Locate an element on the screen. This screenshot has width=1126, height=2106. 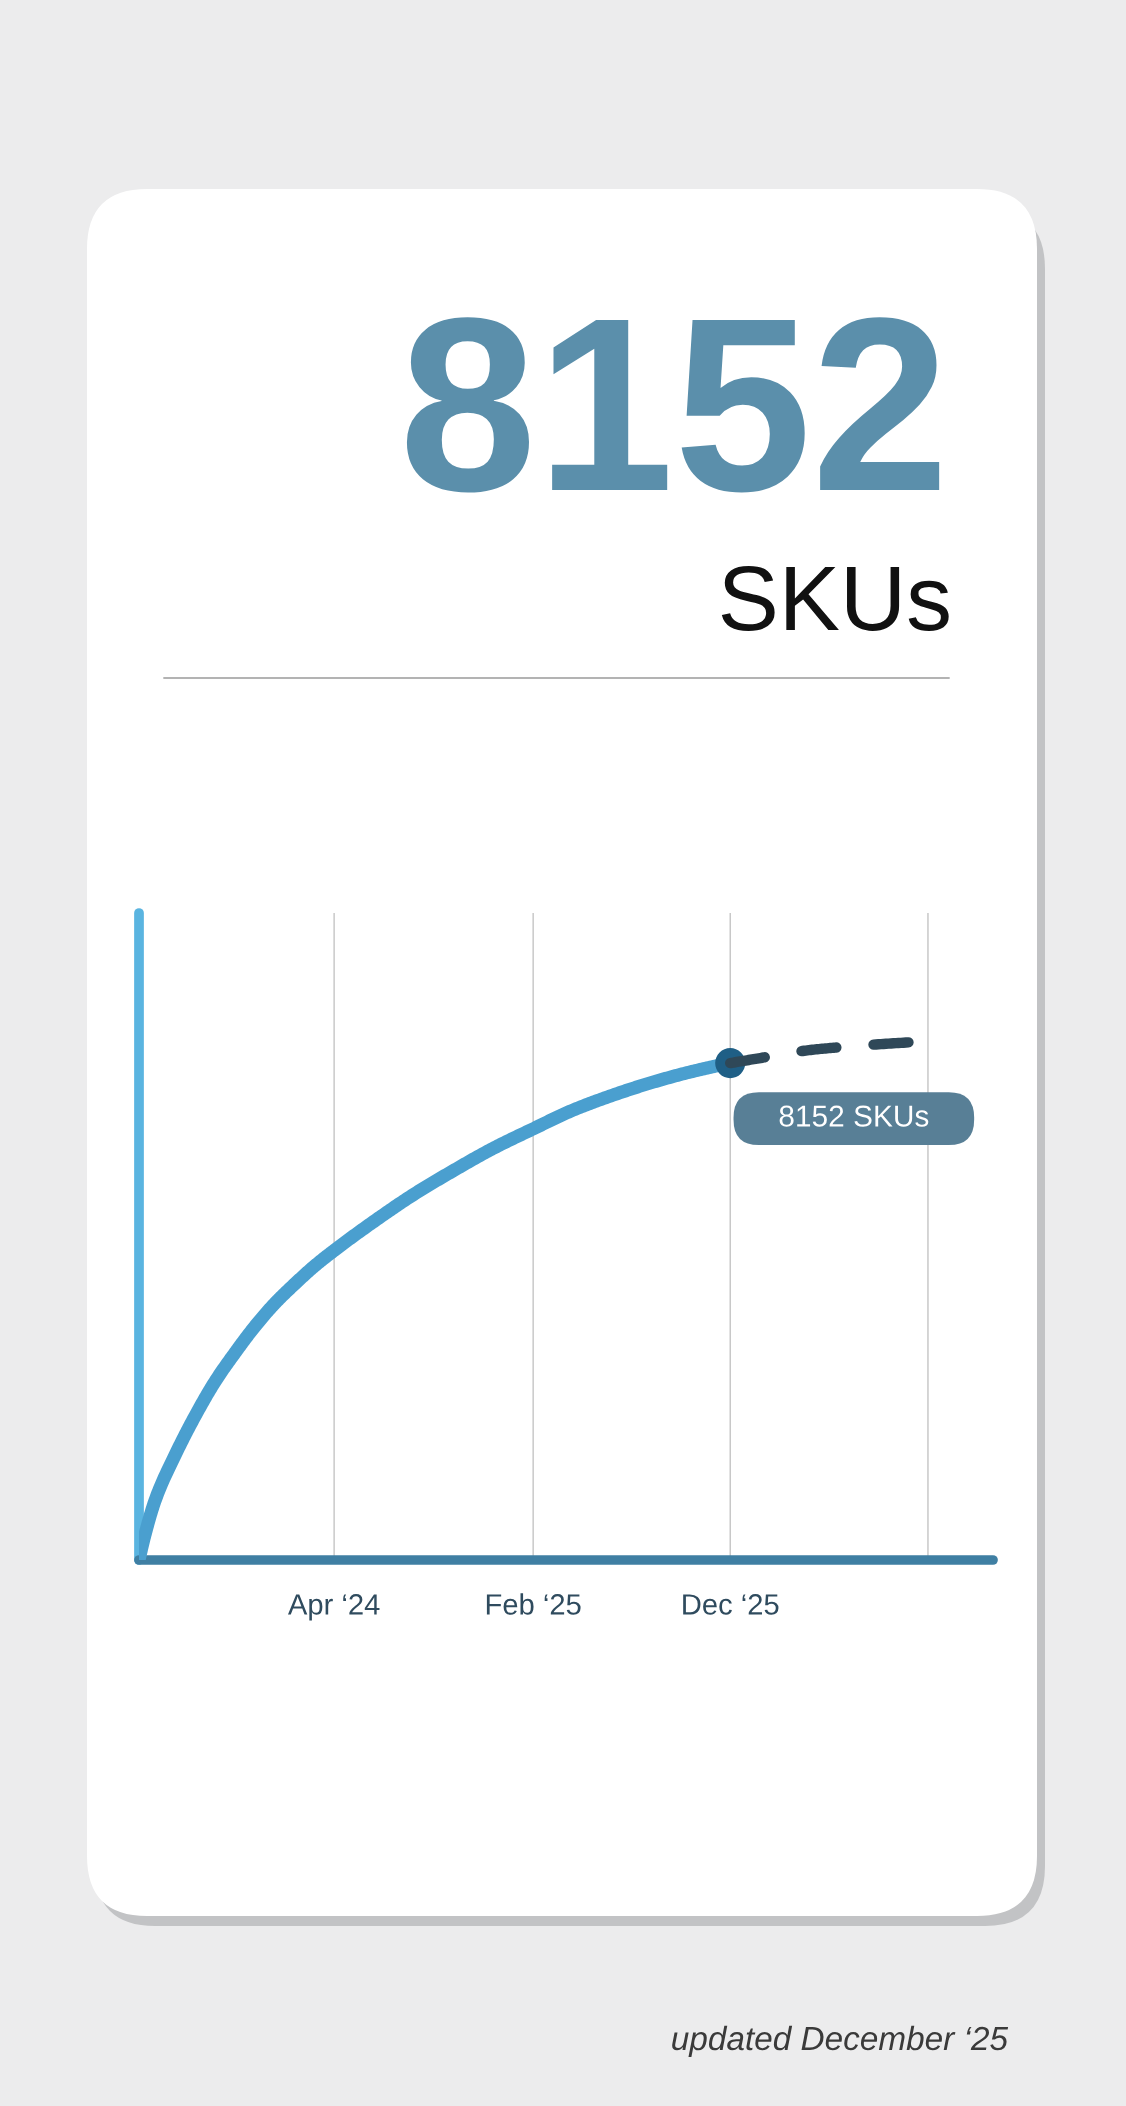
chart-title: 8152 is located at coordinates (673, 405).